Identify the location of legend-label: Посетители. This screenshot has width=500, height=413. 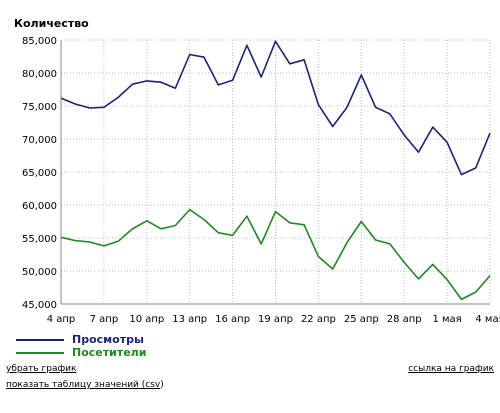
(109, 352).